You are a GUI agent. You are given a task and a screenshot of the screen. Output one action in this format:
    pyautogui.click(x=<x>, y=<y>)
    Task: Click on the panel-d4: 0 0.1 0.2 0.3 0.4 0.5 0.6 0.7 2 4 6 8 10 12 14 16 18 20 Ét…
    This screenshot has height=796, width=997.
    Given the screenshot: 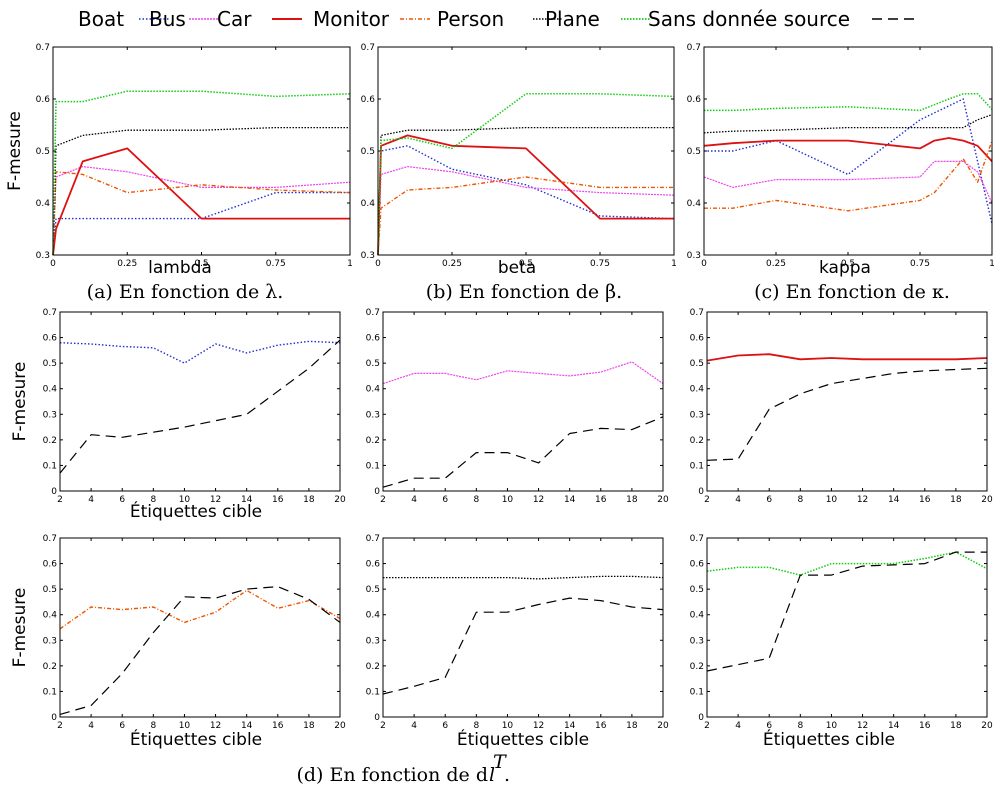 What is the action you would take?
    pyautogui.click(x=178, y=642)
    